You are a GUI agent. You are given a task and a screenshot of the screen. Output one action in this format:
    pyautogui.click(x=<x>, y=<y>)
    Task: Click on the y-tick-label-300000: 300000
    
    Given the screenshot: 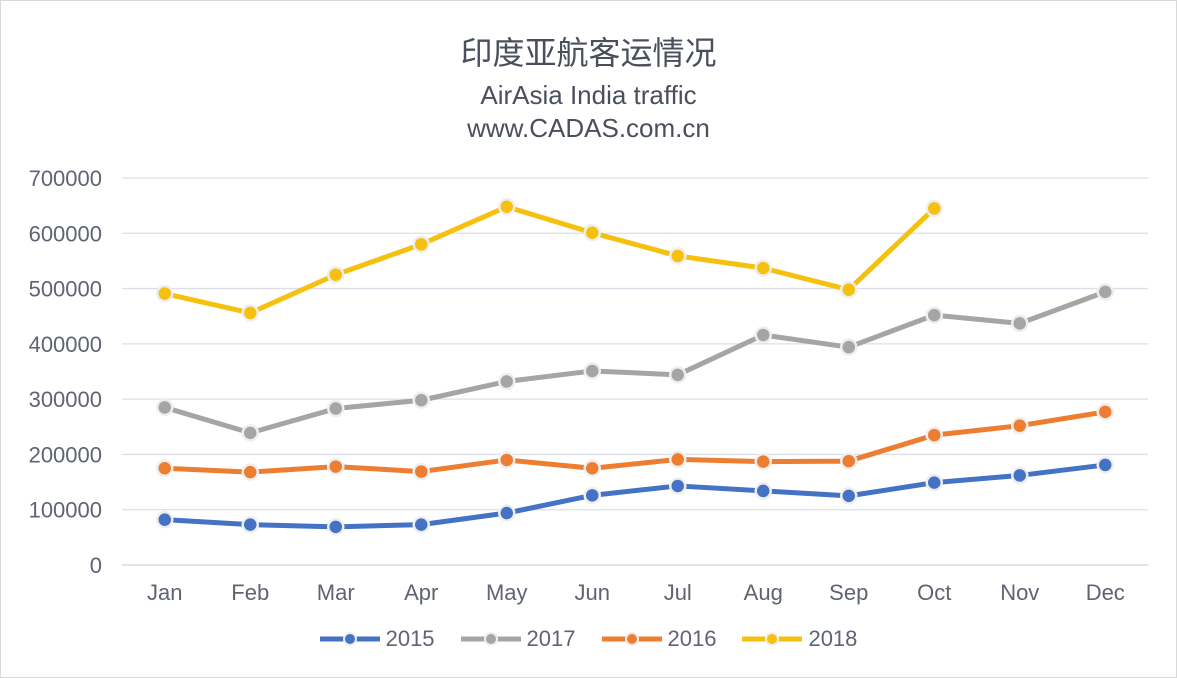 What is the action you would take?
    pyautogui.click(x=65, y=399)
    